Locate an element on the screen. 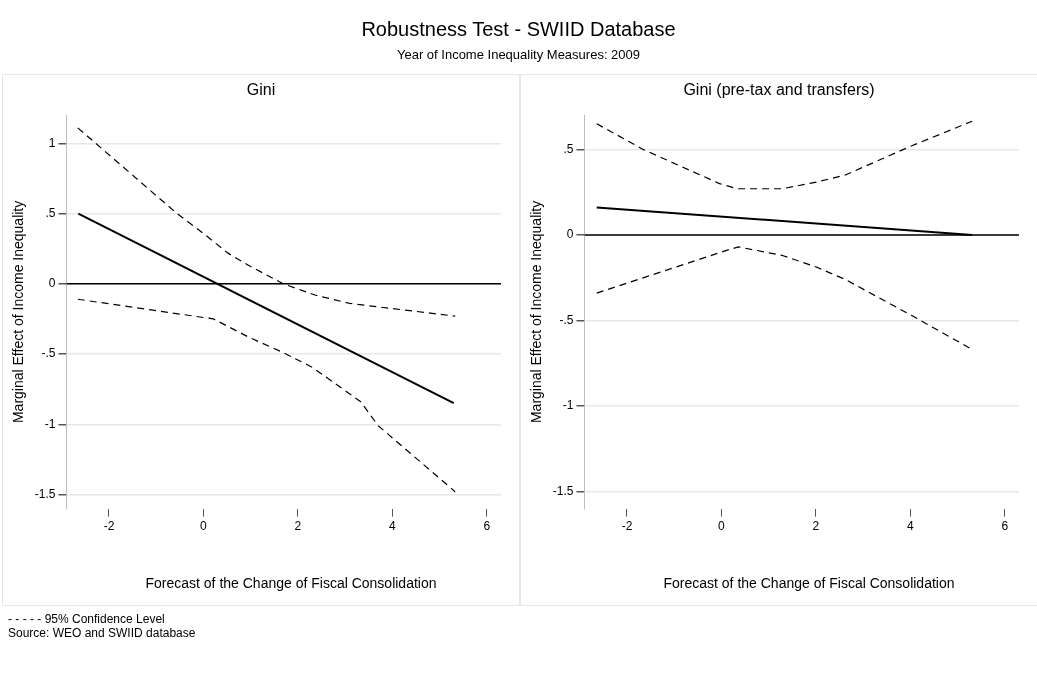  text: Year of Income Inequality Measures: 2009 is located at coordinates (518, 54).